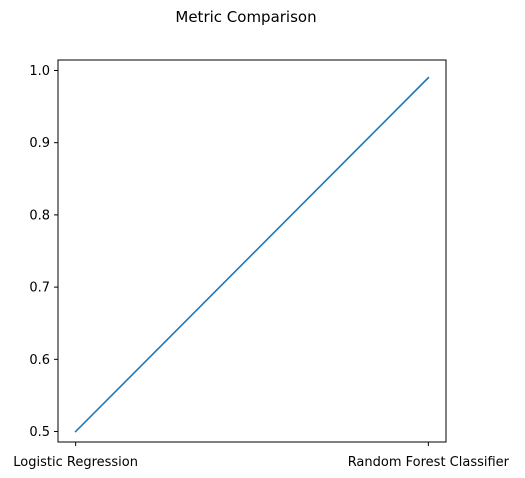  What do you see at coordinates (39, 288) in the screenshot?
I see `y-tick-label: 0.7` at bounding box center [39, 288].